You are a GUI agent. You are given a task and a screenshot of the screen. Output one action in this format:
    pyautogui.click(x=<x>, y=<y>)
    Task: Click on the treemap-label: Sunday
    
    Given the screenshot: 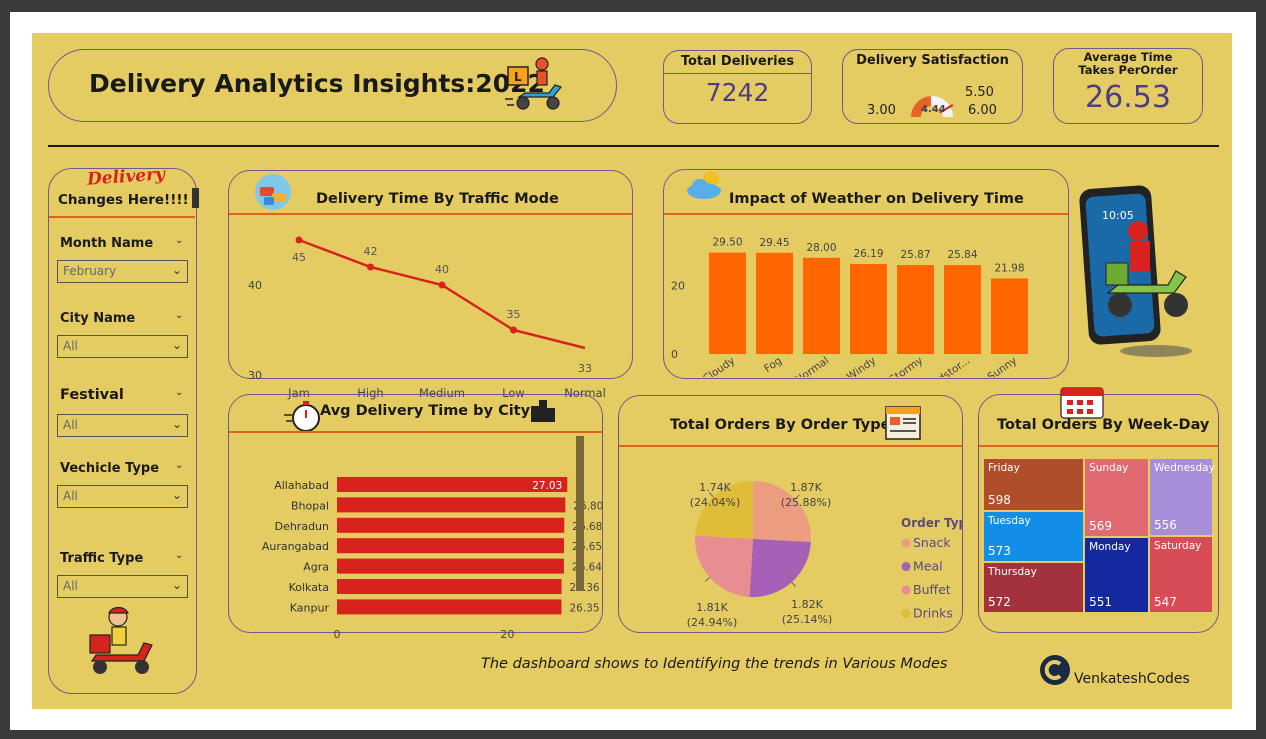 What is the action you would take?
    pyautogui.click(x=1109, y=468)
    